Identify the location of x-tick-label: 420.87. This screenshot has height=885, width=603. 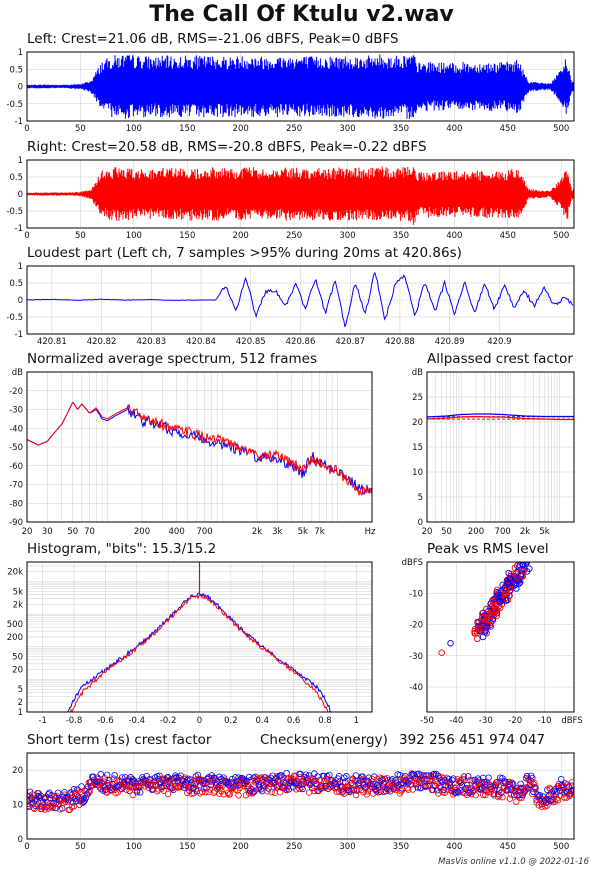
(350, 342).